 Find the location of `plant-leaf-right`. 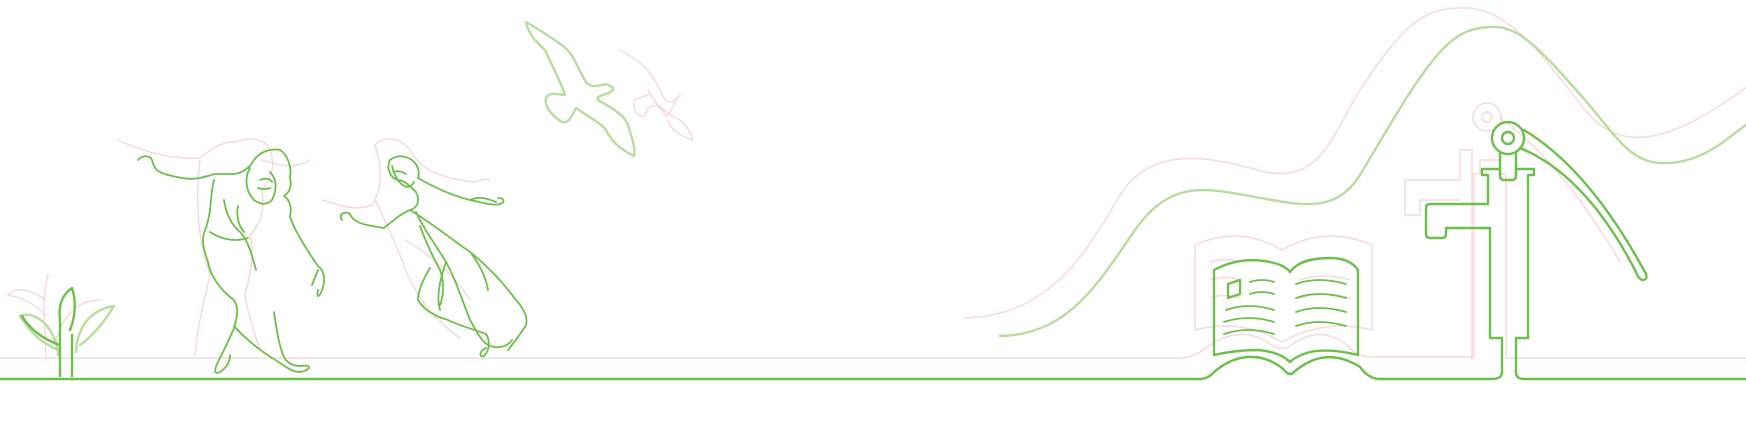

plant-leaf-right is located at coordinates (95, 329).